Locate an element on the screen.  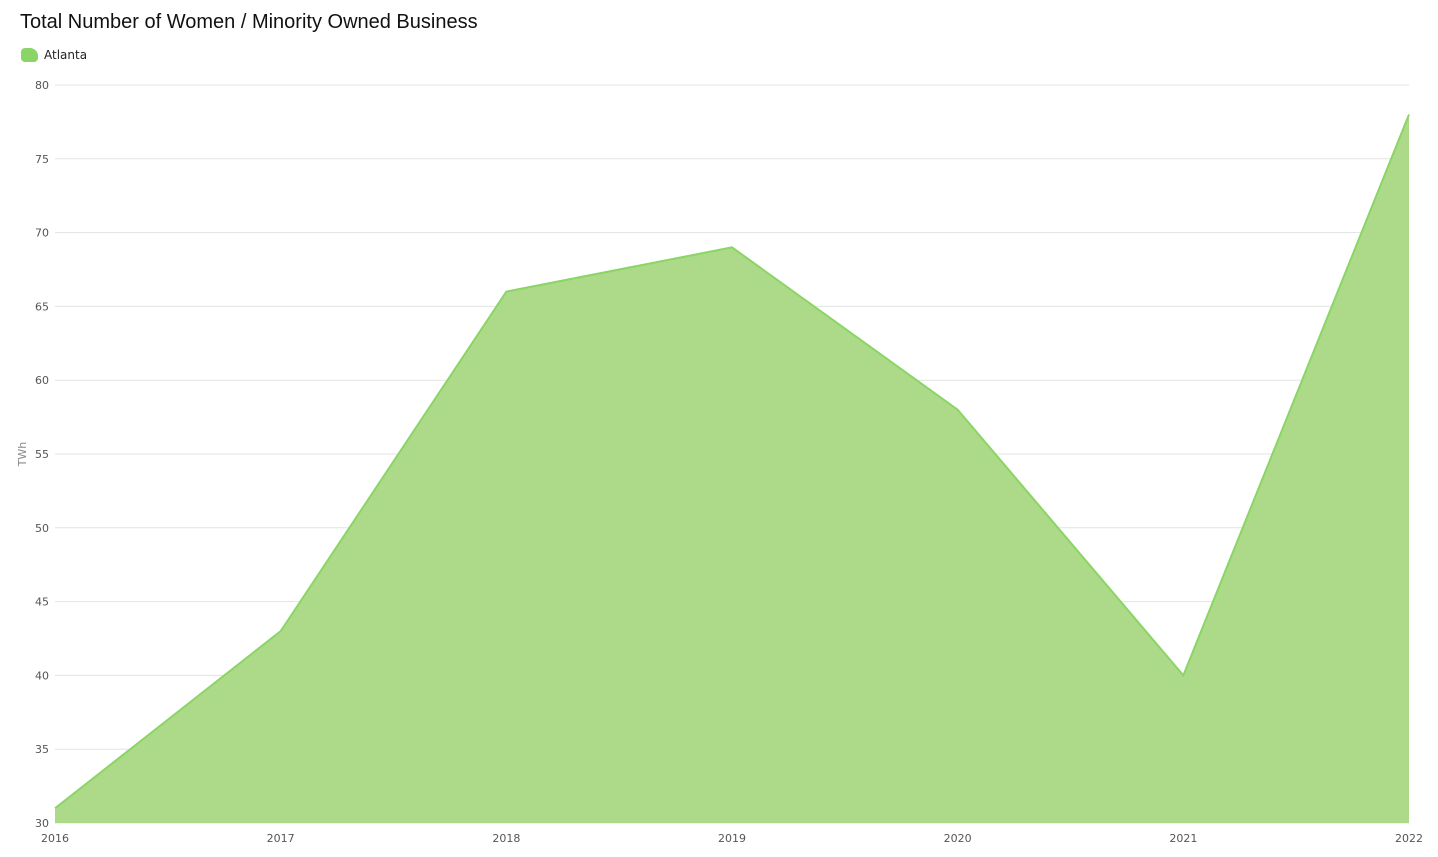
y-tick-label: 80 is located at coordinates (42, 85).